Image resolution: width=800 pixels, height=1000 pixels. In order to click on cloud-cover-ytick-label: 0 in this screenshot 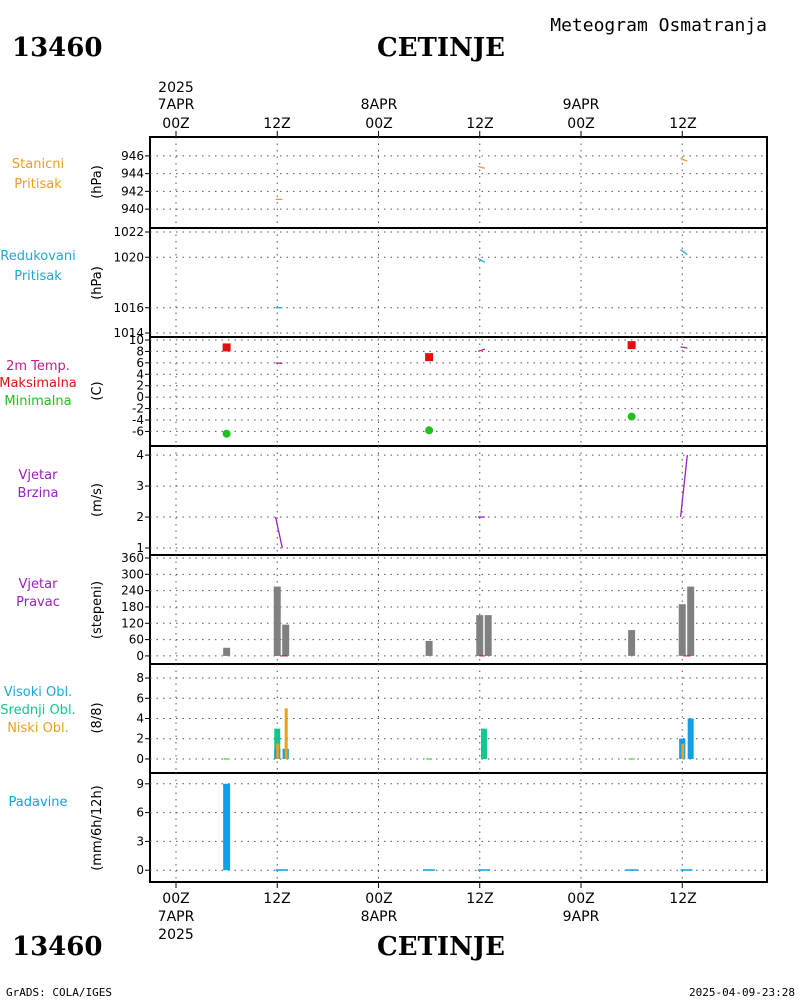, I will do `click(140, 759)`.